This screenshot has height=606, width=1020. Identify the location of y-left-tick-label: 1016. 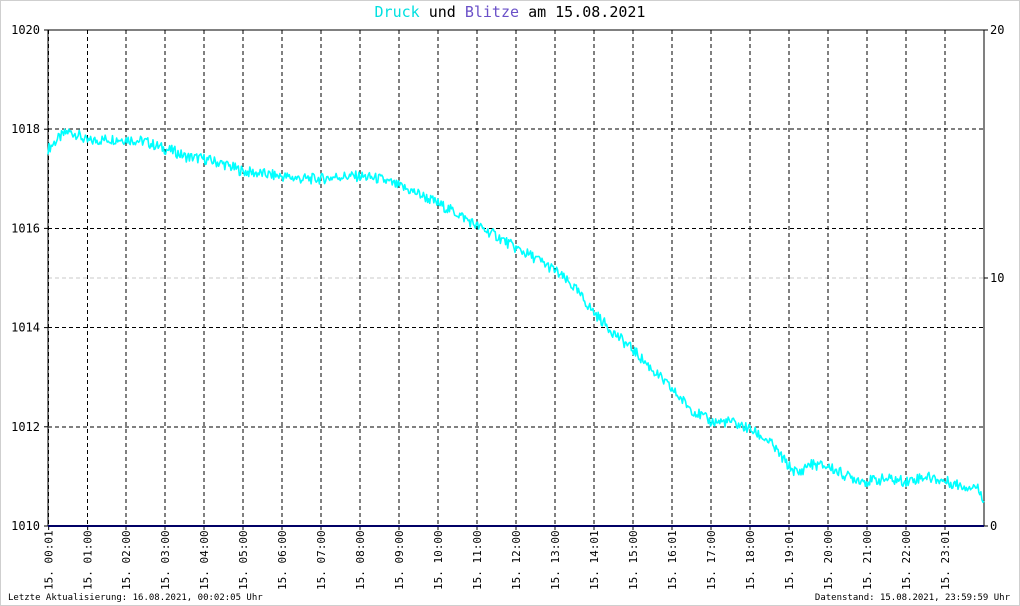
(25, 228).